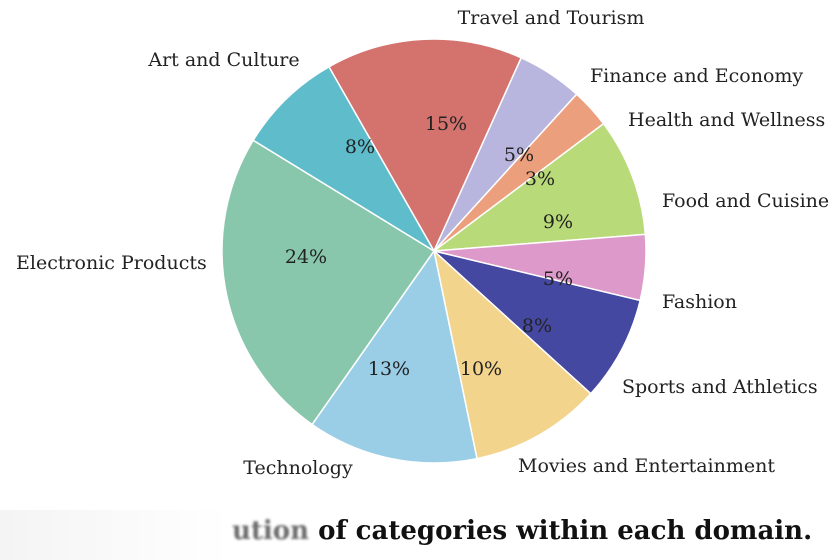 Image resolution: width=834 pixels, height=560 pixels. Describe the element at coordinates (271, 531) in the screenshot. I see `caption-blurred-prefix: ution` at that location.